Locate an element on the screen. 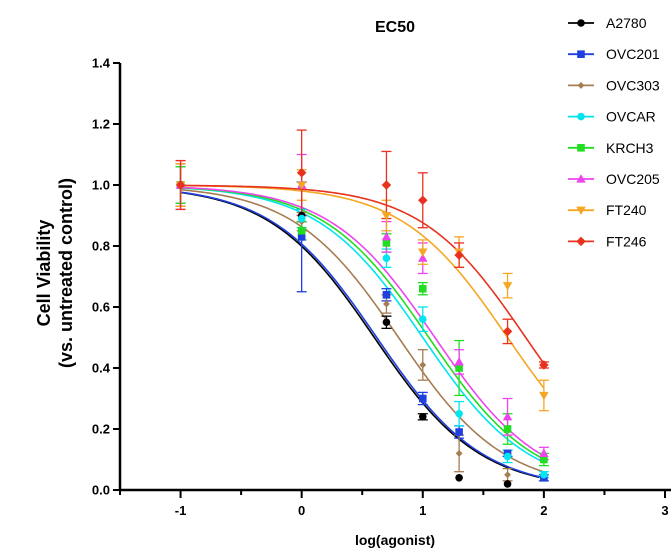 The height and width of the screenshot is (557, 671). y-tick-label: 0.4 is located at coordinates (101, 368).